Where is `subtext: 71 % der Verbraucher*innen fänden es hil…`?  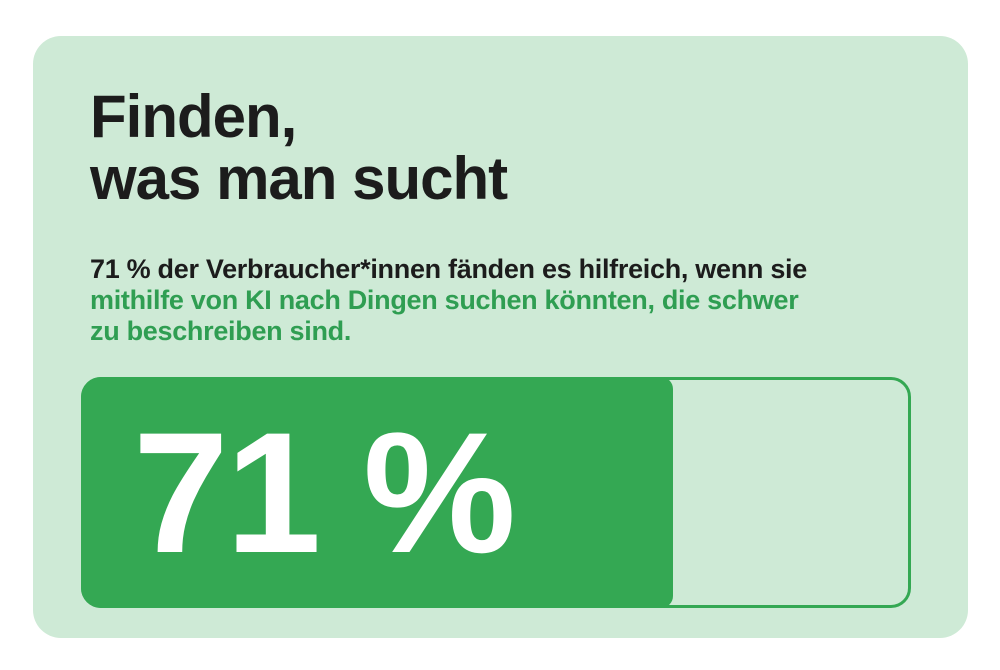 subtext: 71 % der Verbraucher*innen fänden es hil… is located at coordinates (448, 300).